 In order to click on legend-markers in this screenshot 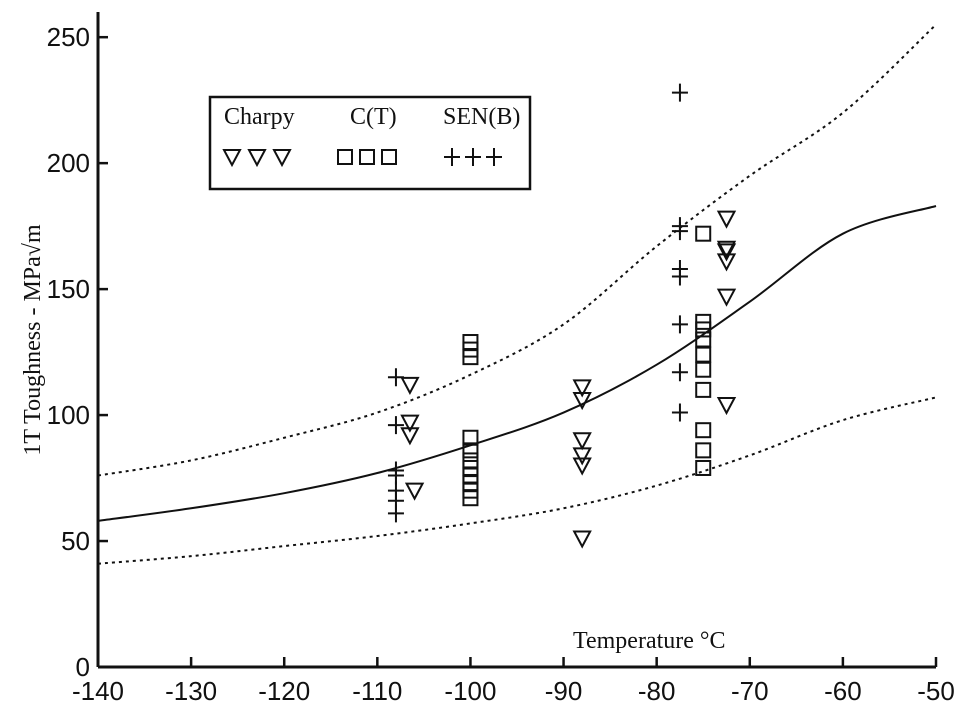, I will do `click(362, 158)`.